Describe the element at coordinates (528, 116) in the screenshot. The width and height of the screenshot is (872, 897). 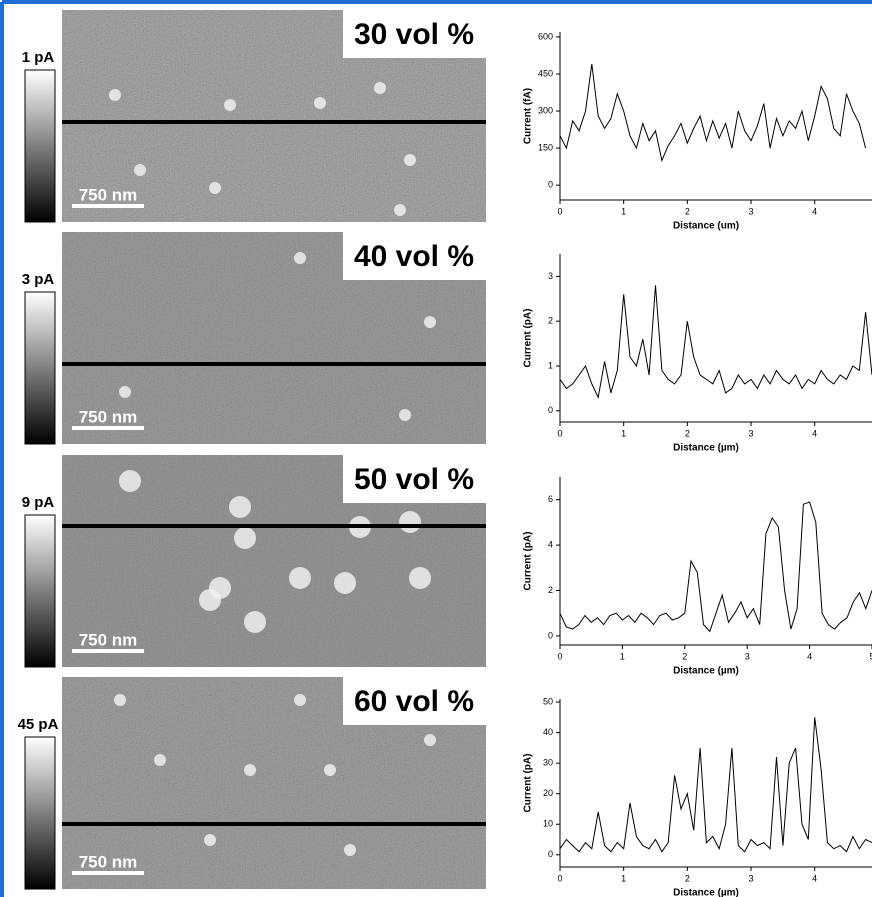
I see `y-axis-label: Current (fA)` at that location.